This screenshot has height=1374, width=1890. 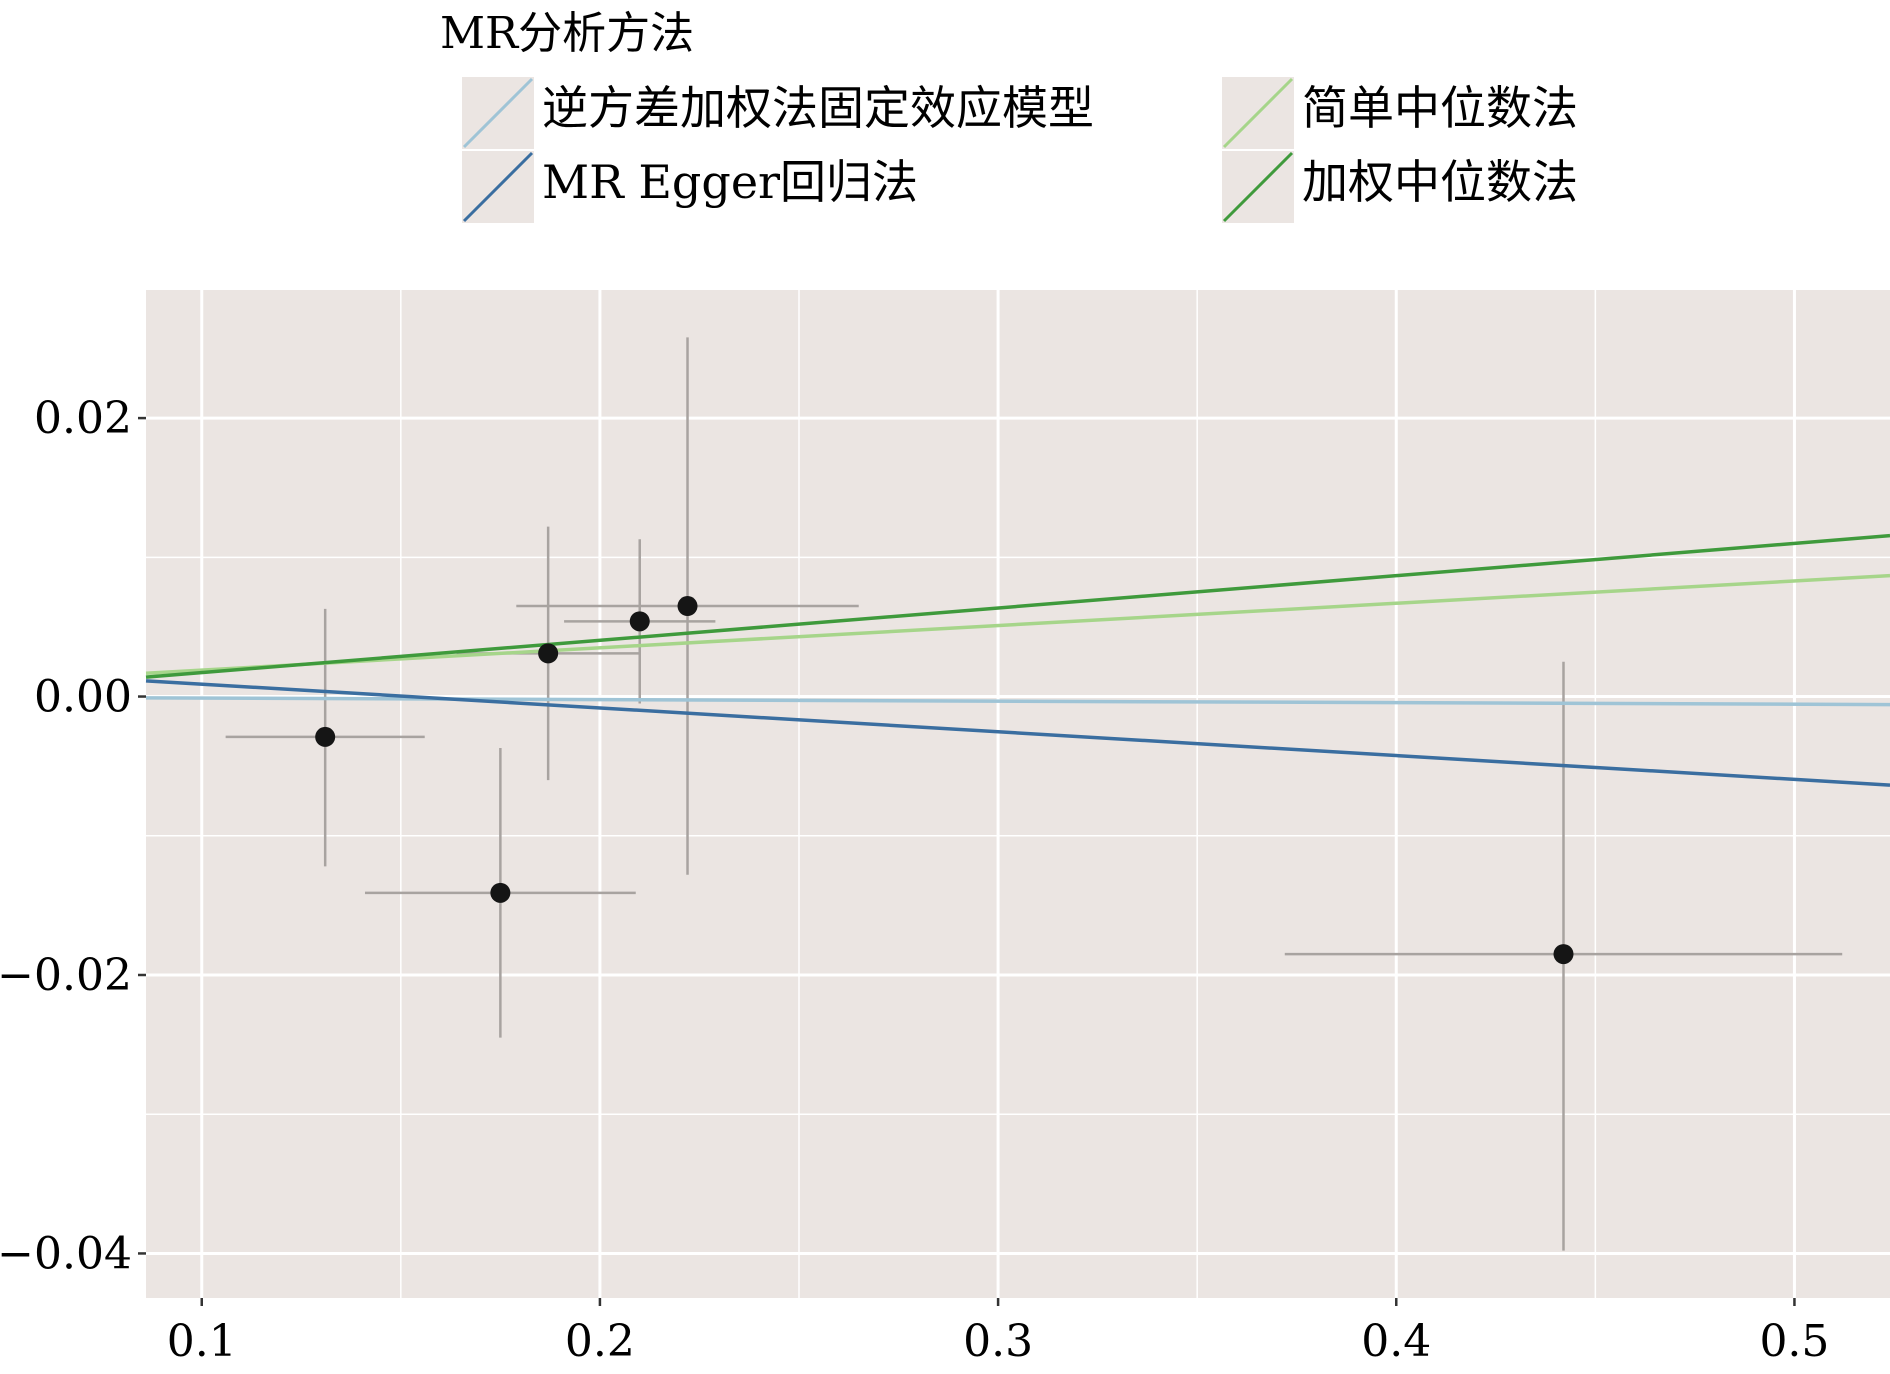 I want to click on legend-item: 简单中位数法, so click(x=1400, y=113).